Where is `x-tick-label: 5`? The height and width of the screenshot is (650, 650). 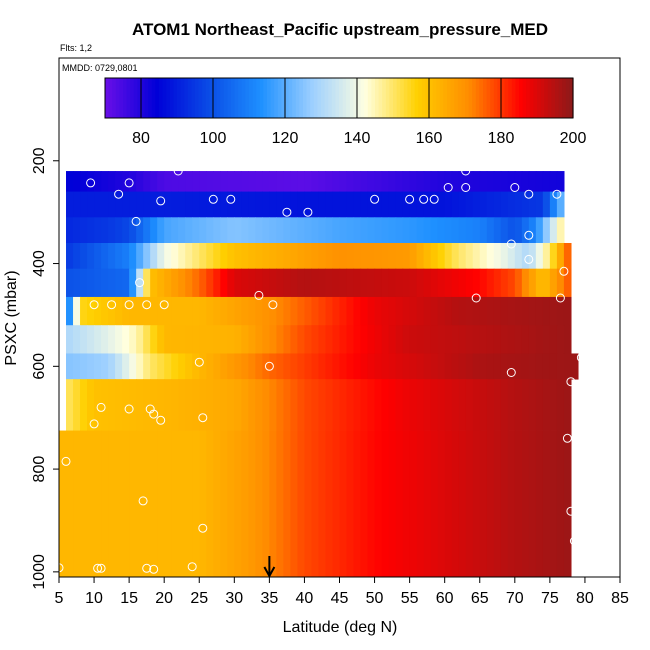
x-tick-label: 5 is located at coordinates (59, 598).